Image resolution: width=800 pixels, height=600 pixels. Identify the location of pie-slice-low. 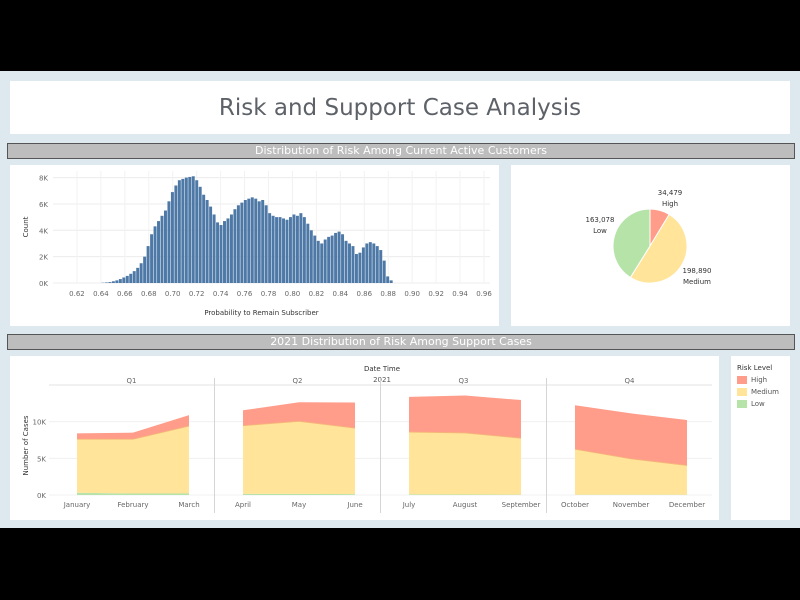
(631, 243).